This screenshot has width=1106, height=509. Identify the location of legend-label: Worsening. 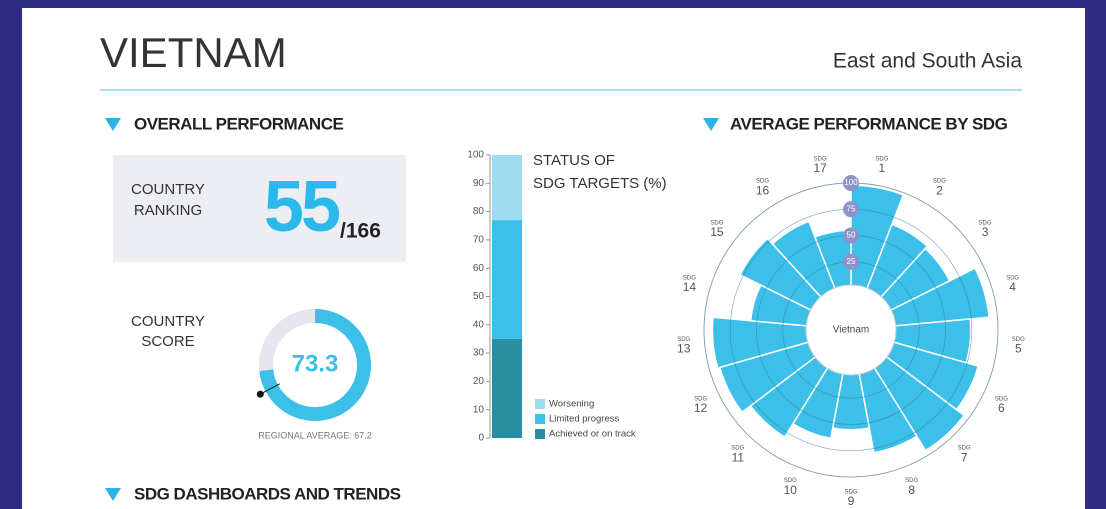
(571, 404).